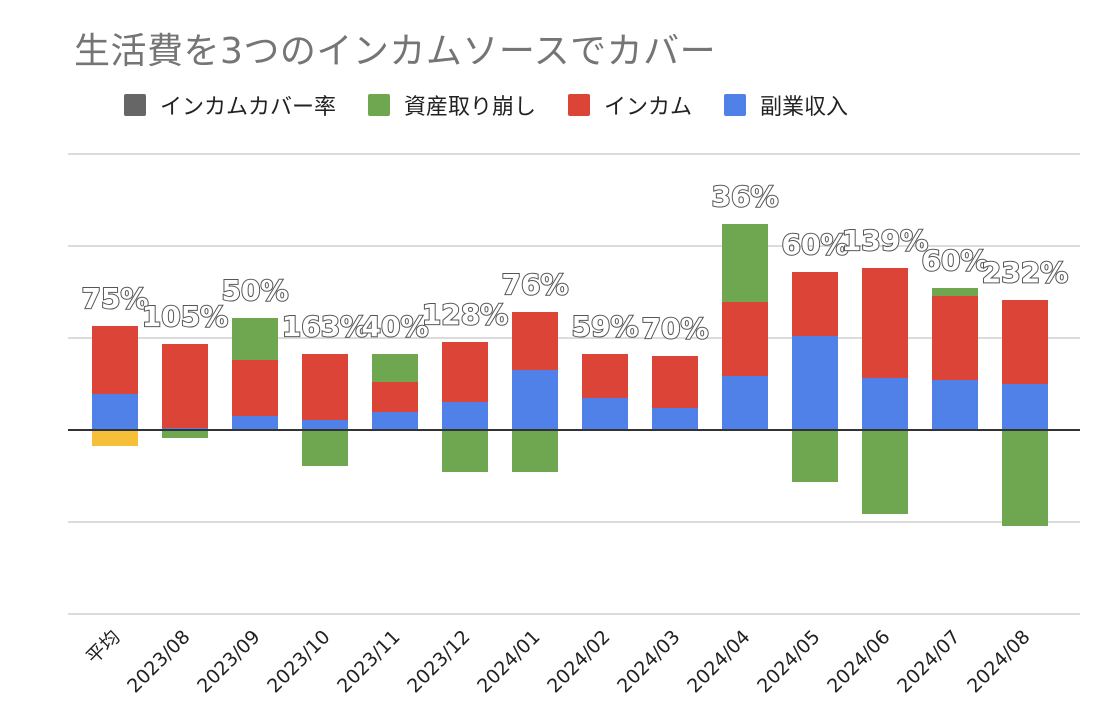  What do you see at coordinates (648, 661) in the screenshot?
I see `x-tick-label: 2024/03` at bounding box center [648, 661].